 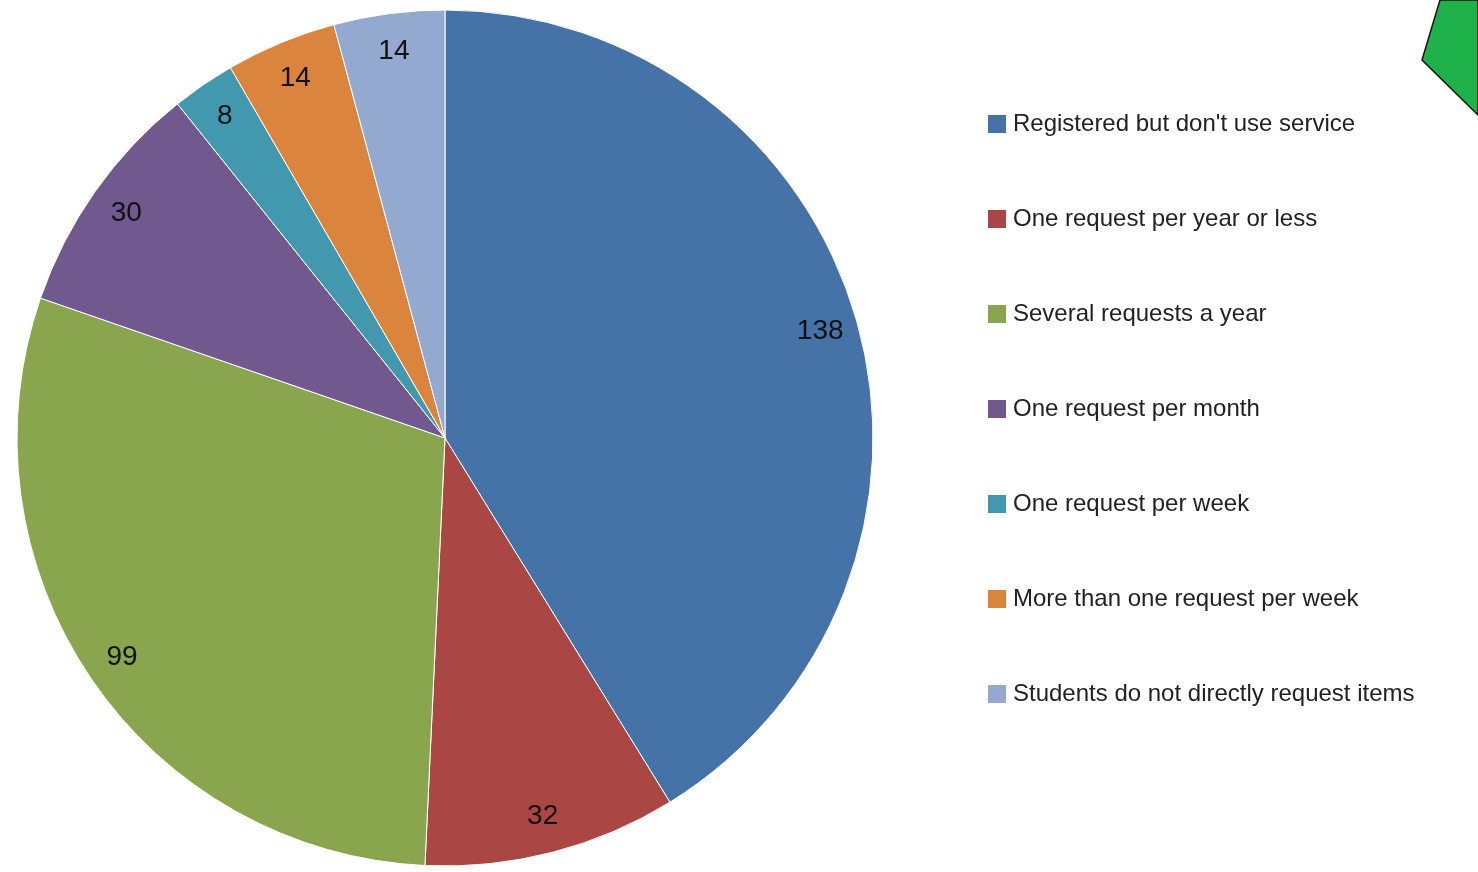 I want to click on data-label: 8, so click(x=224, y=115).